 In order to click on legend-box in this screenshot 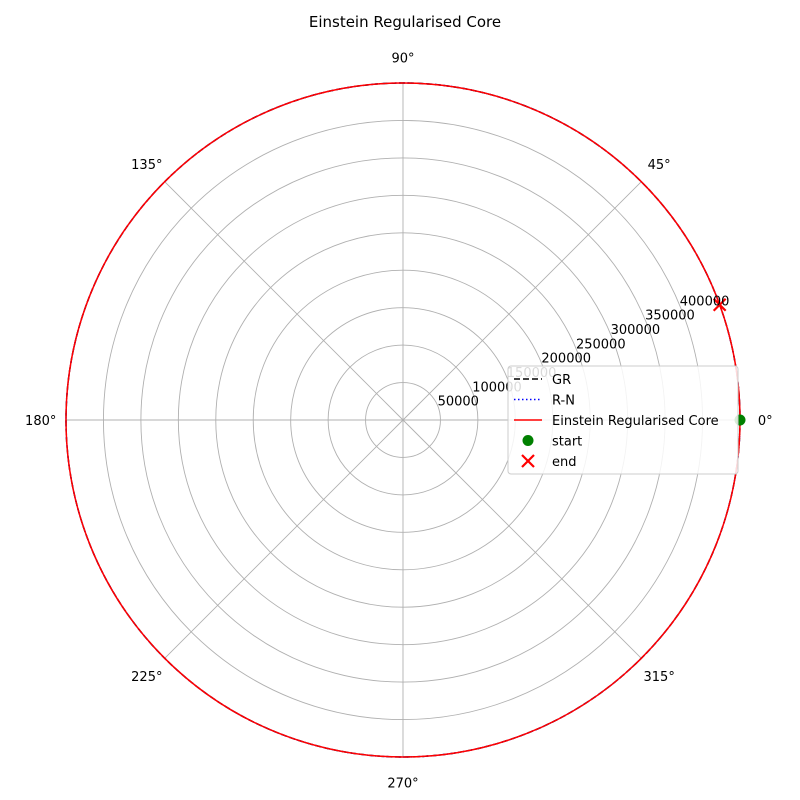, I will do `click(623, 420)`.